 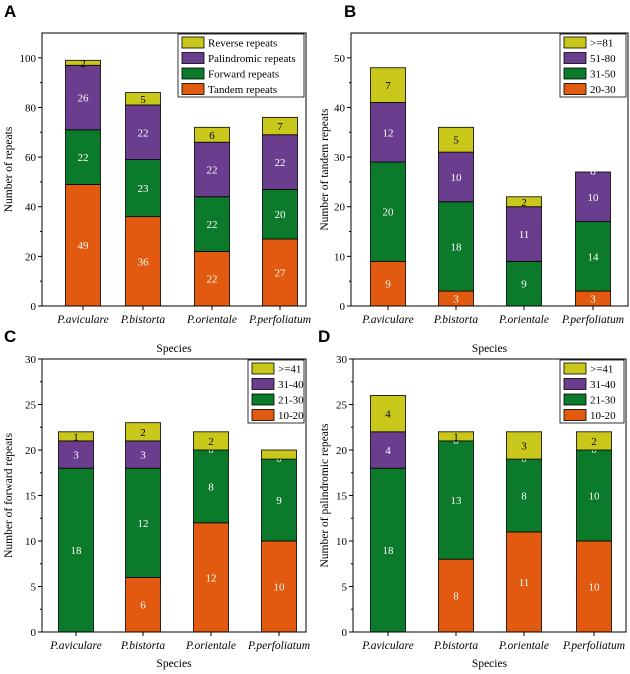 What do you see at coordinates (9, 495) in the screenshot?
I see `y-axis-title: Number of forward repeats` at bounding box center [9, 495].